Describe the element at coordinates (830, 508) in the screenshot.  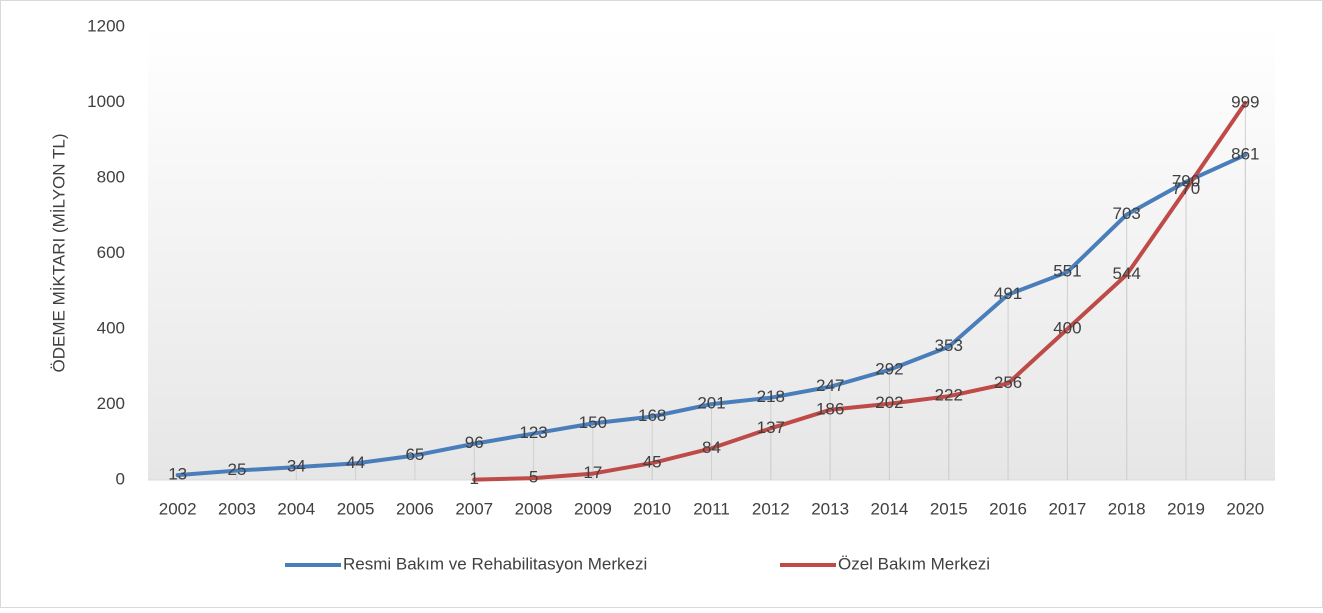
I see `x-tick-label: 2013` at that location.